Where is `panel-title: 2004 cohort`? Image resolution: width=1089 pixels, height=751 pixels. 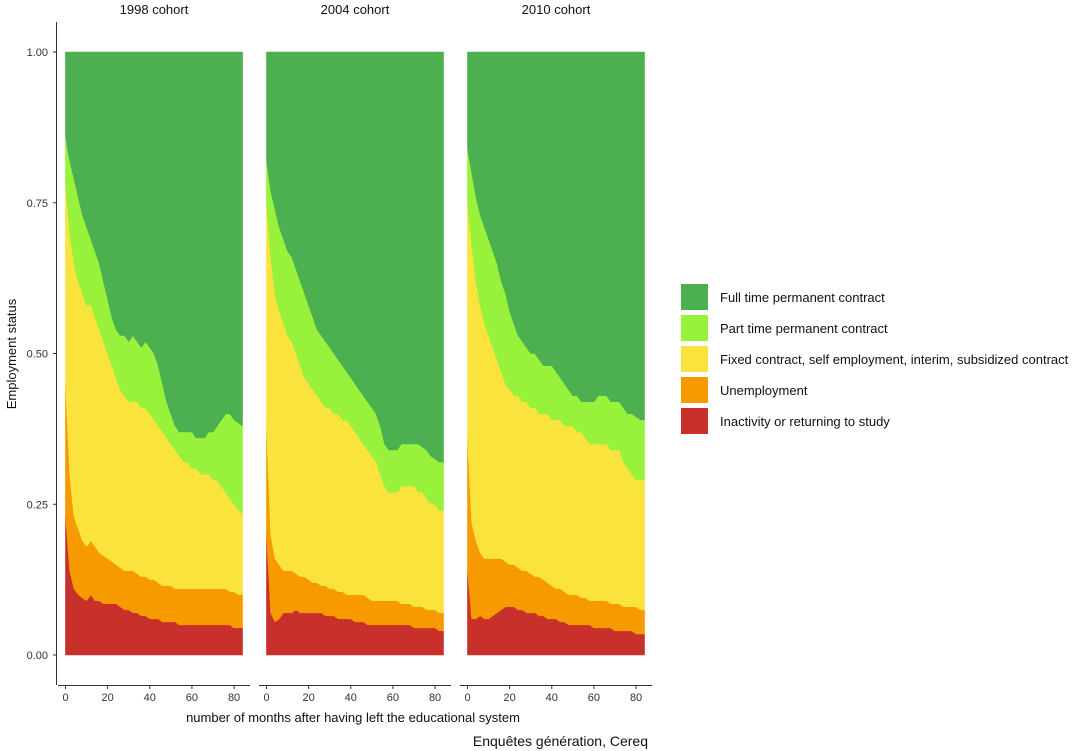 panel-title: 2004 cohort is located at coordinates (355, 9).